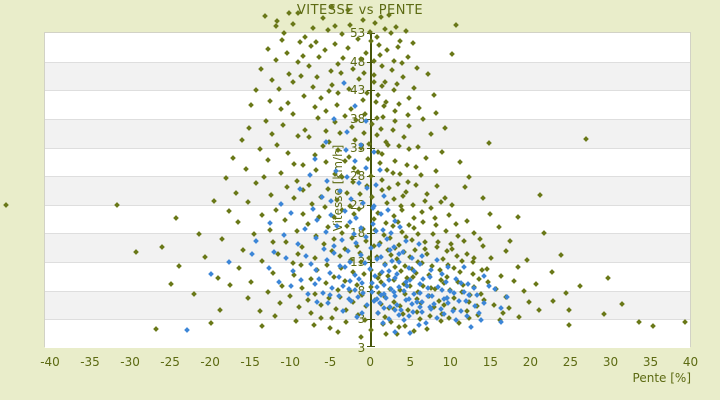 The height and width of the screenshot is (400, 720). Describe the element at coordinates (450, 362) in the screenshot. I see `x-axis-tick-label: 10` at that location.